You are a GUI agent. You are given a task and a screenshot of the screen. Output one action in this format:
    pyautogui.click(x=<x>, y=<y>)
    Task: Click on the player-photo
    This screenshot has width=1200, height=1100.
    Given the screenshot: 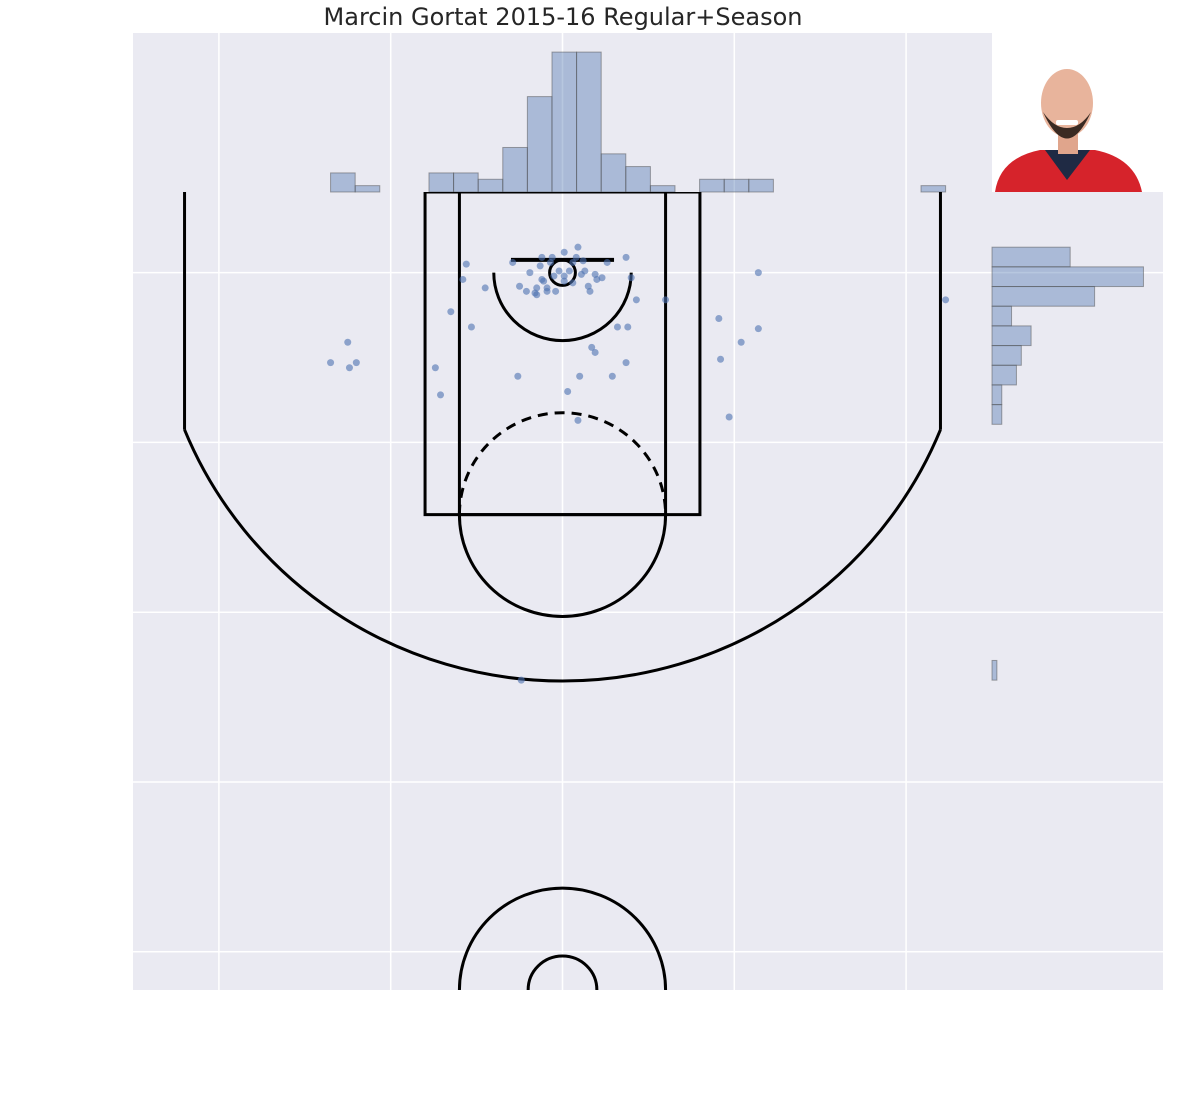 What is the action you would take?
    pyautogui.click(x=1077, y=112)
    